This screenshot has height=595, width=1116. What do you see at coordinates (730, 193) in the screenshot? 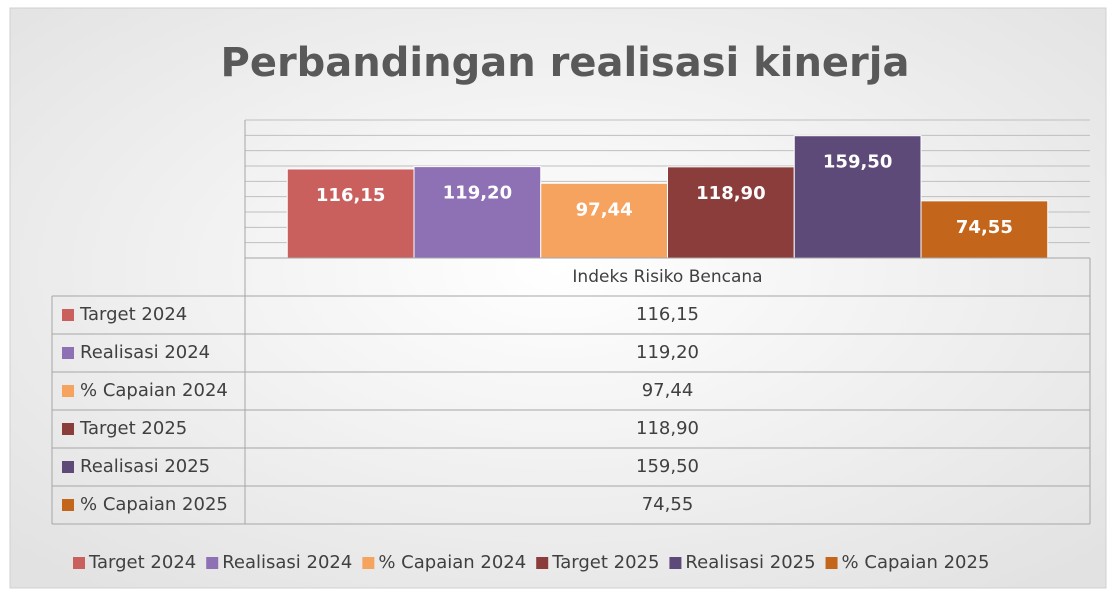
I see `data-label: 118,90` at bounding box center [730, 193].